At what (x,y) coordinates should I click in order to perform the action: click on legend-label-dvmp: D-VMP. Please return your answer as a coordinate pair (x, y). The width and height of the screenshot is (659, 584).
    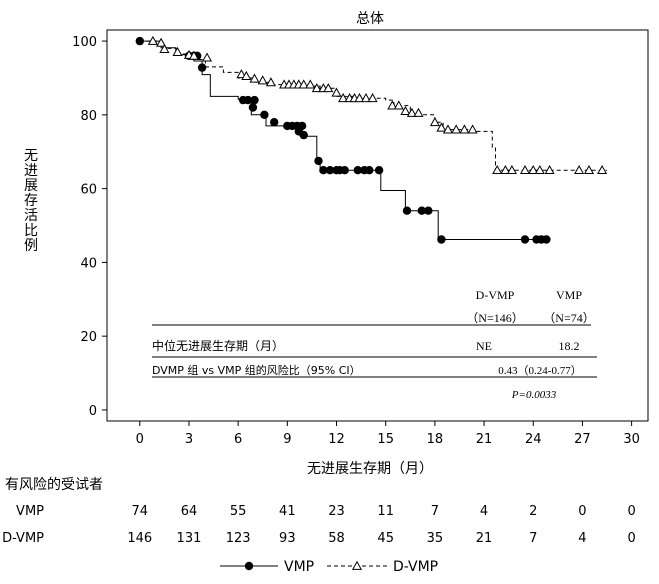
    Looking at the image, I should click on (415, 567).